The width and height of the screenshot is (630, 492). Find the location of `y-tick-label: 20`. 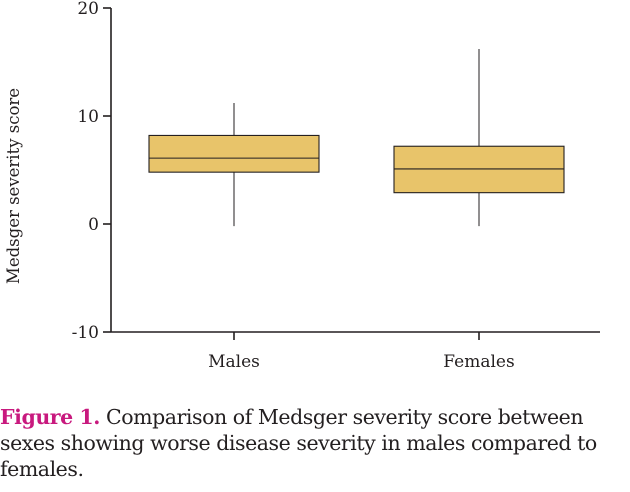

y-tick-label: 20 is located at coordinates (88, 9).